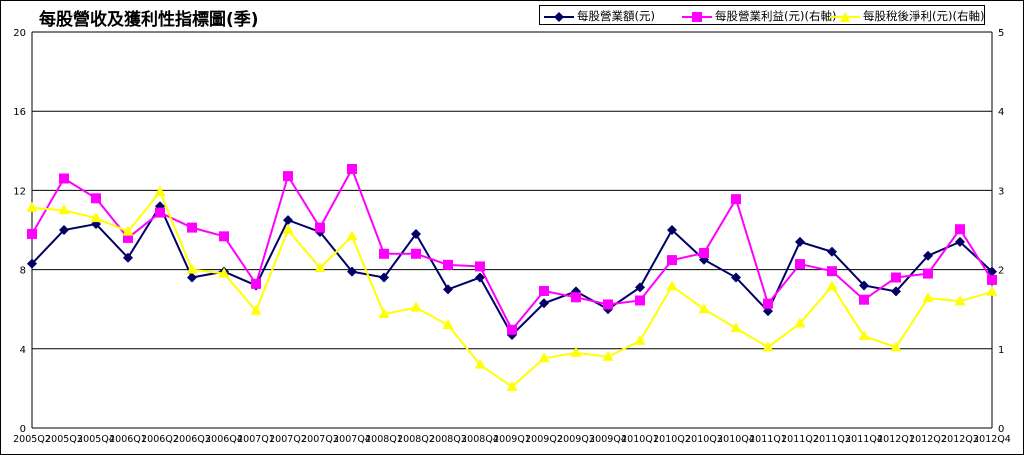 The image size is (1024, 455). Describe the element at coordinates (1001, 231) in the screenshot. I see `right-axis-ticks: 0 1 2 3 4 5` at that location.